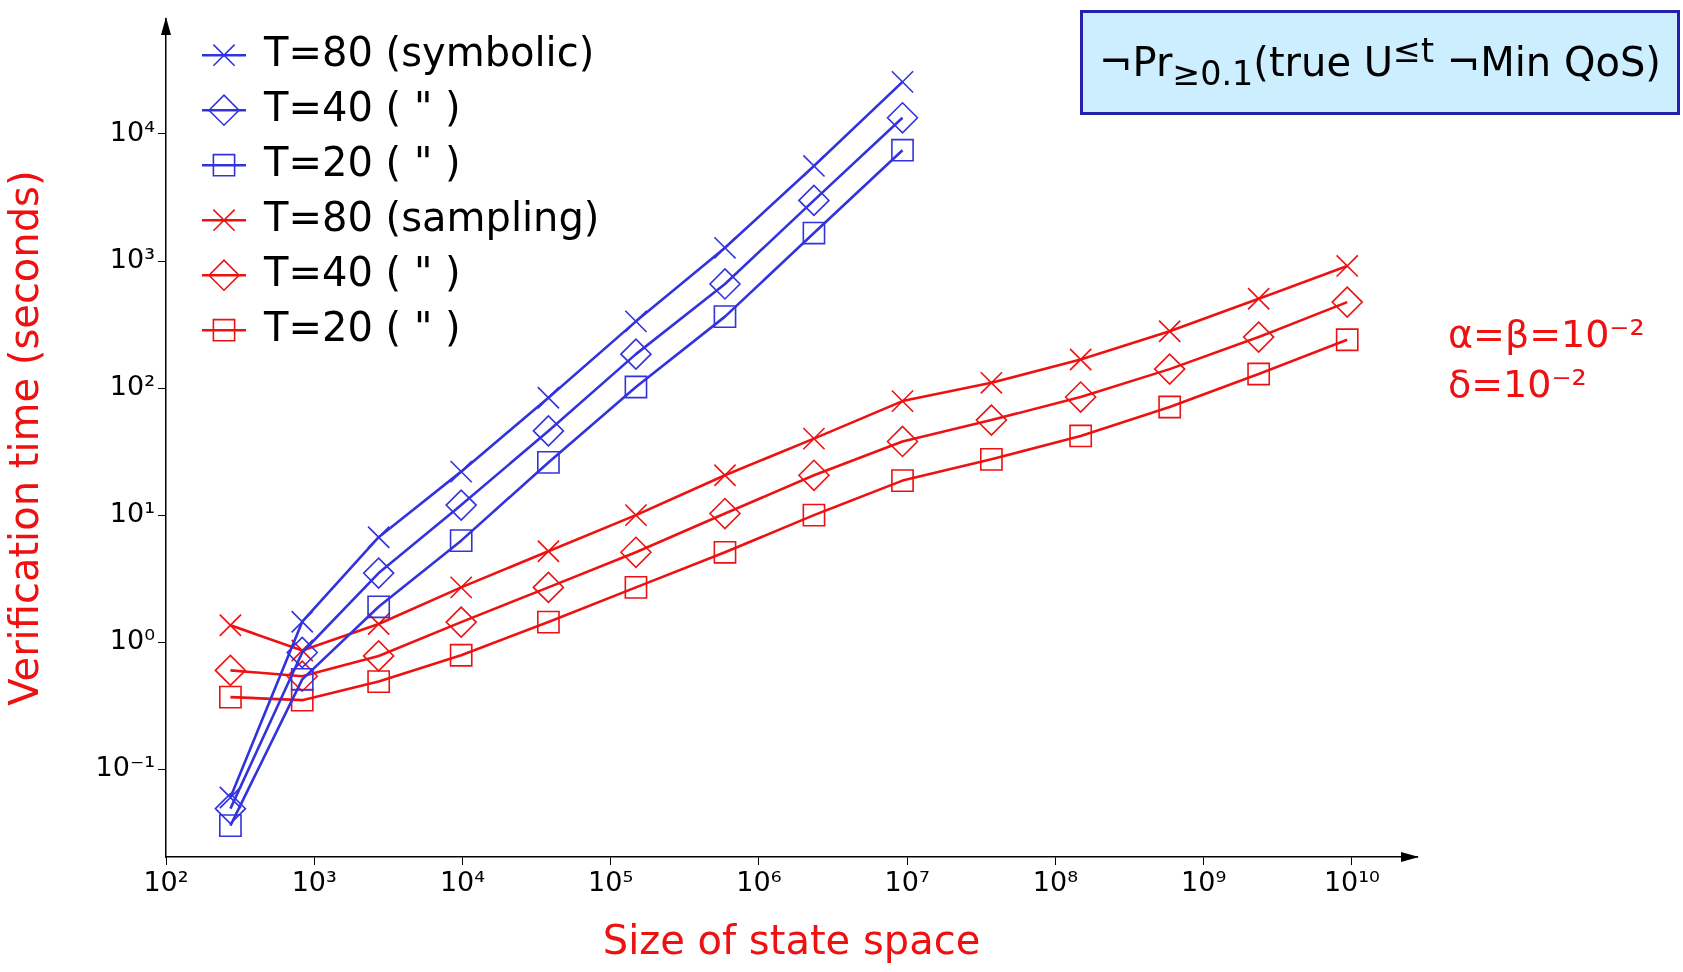 This screenshot has height=972, width=1683. I want to click on x-axis-title: Size of state space, so click(791, 940).